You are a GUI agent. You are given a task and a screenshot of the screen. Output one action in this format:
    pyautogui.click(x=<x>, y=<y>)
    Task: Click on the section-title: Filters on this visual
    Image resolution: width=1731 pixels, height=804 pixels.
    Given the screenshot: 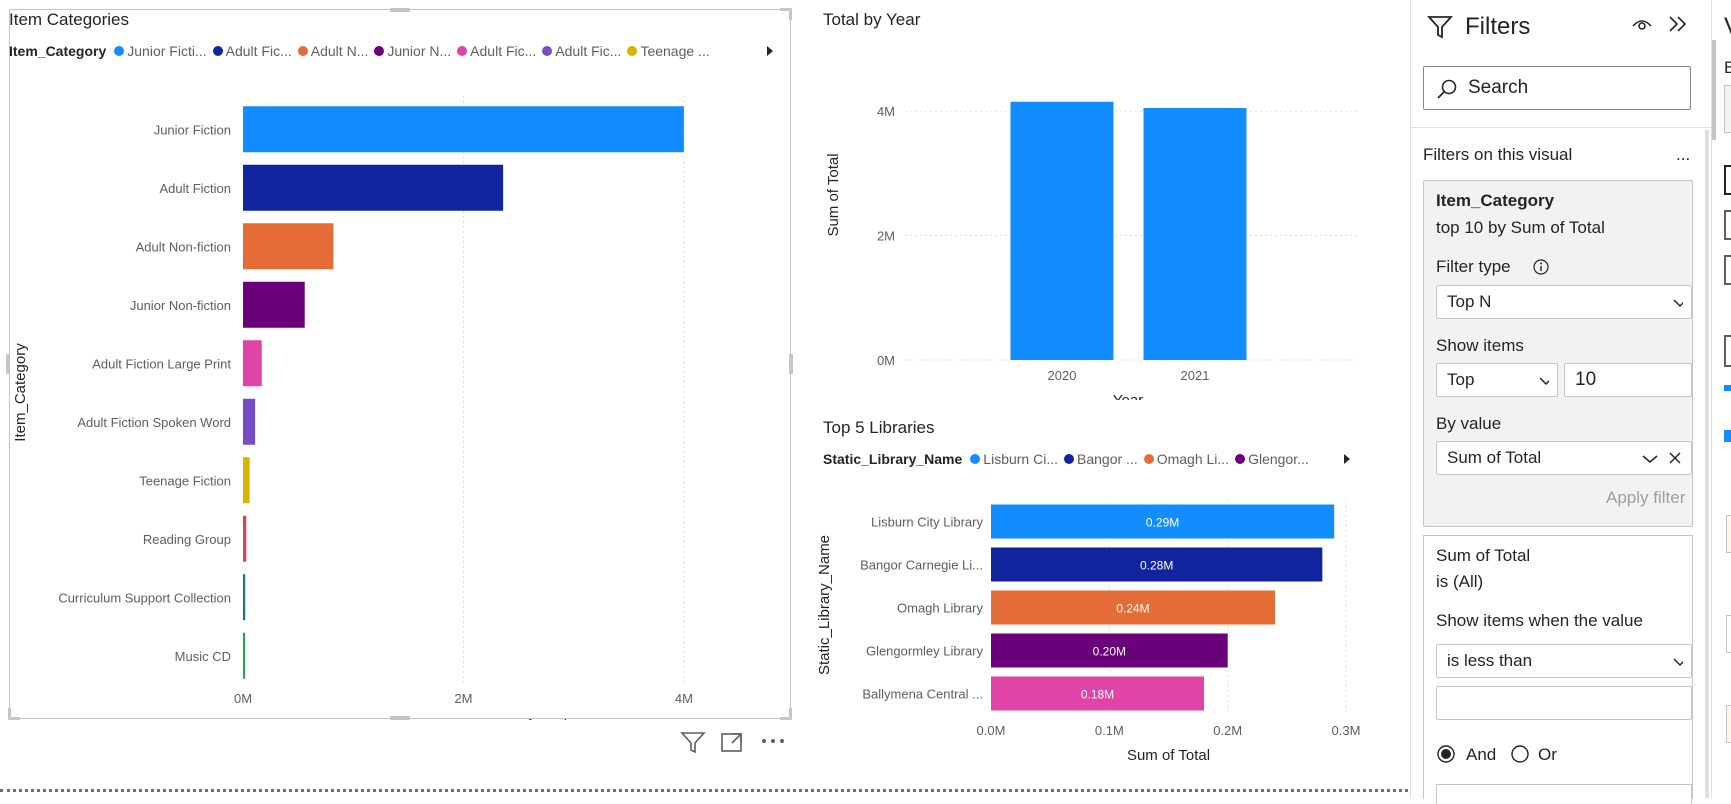 What is the action you would take?
    pyautogui.click(x=1498, y=154)
    